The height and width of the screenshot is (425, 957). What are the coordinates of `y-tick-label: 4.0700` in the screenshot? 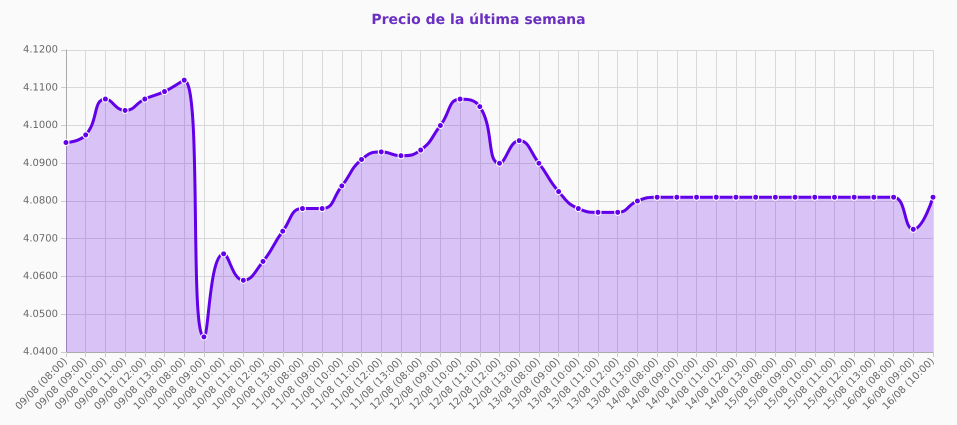 It's located at (40, 238).